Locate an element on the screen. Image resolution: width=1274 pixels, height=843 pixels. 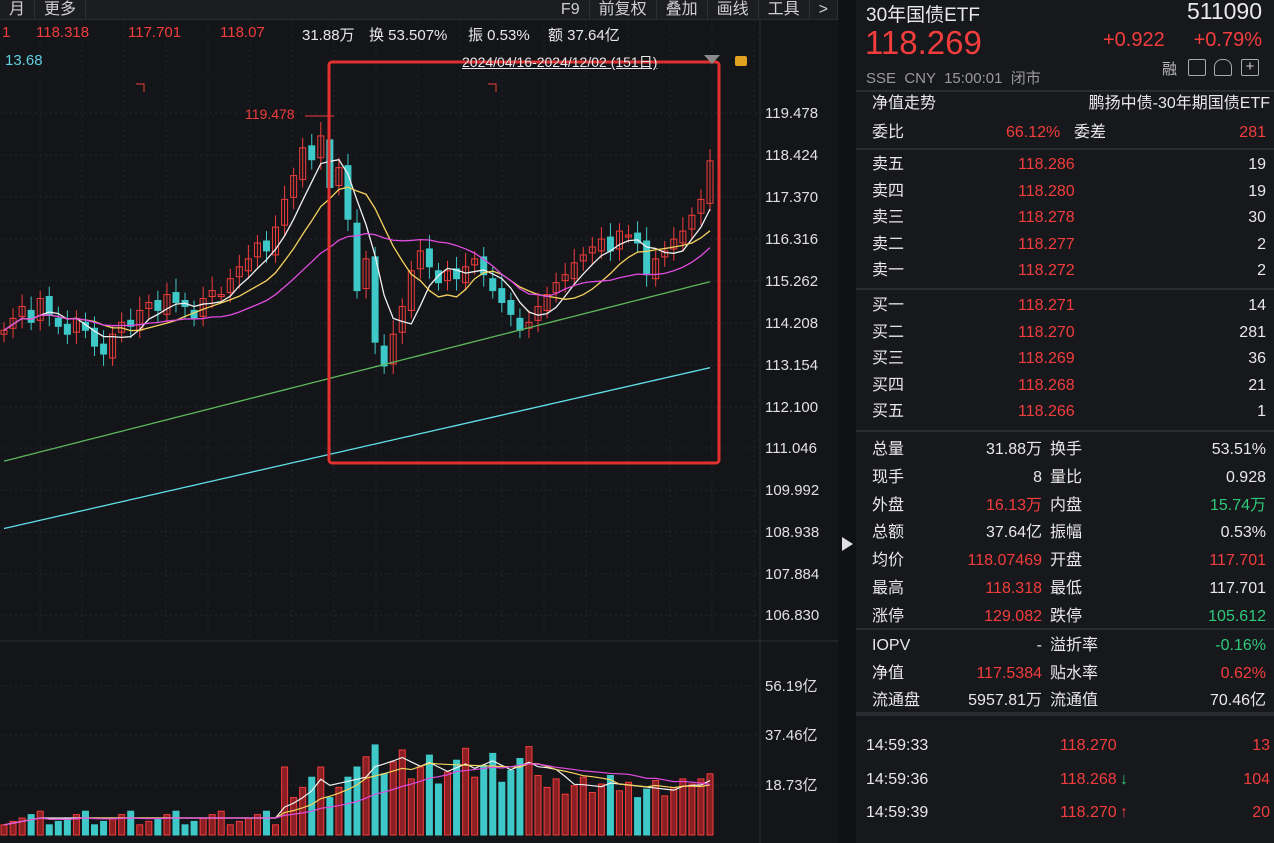
ask-volume: 19 is located at coordinates (1257, 191).